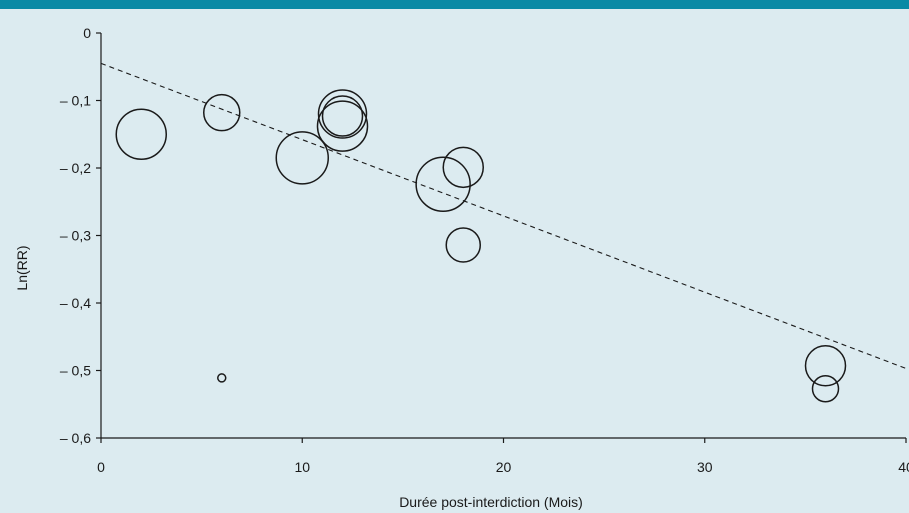 The width and height of the screenshot is (909, 513). Describe the element at coordinates (75, 371) in the screenshot. I see `y-tick-label: – 0,5` at that location.